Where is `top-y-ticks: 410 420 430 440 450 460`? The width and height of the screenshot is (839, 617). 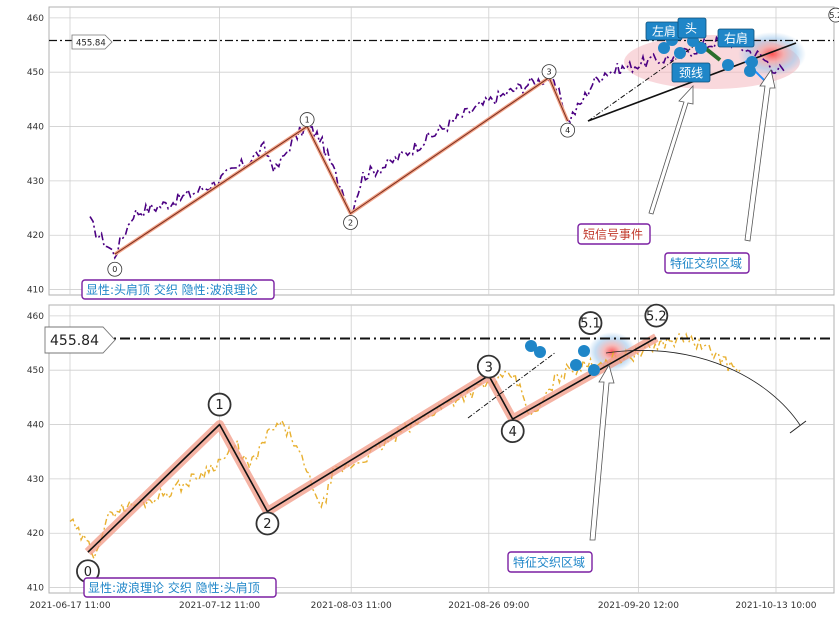 top-y-ticks: 410 420 430 440 450 460 is located at coordinates (35, 155).